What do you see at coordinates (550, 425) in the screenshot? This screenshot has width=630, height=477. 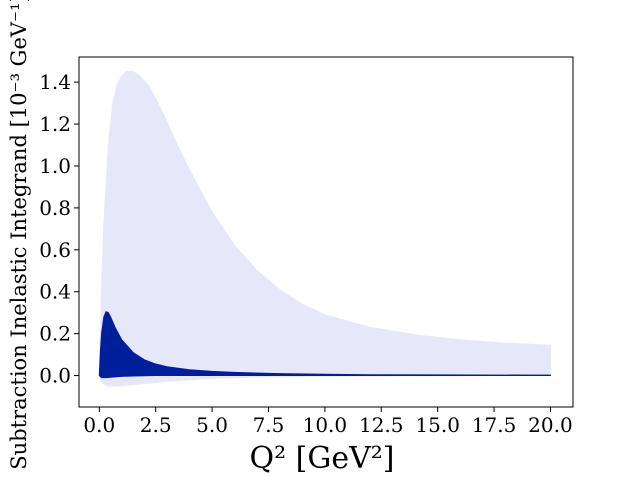 I see `x-tick-label: 20.0` at bounding box center [550, 425].